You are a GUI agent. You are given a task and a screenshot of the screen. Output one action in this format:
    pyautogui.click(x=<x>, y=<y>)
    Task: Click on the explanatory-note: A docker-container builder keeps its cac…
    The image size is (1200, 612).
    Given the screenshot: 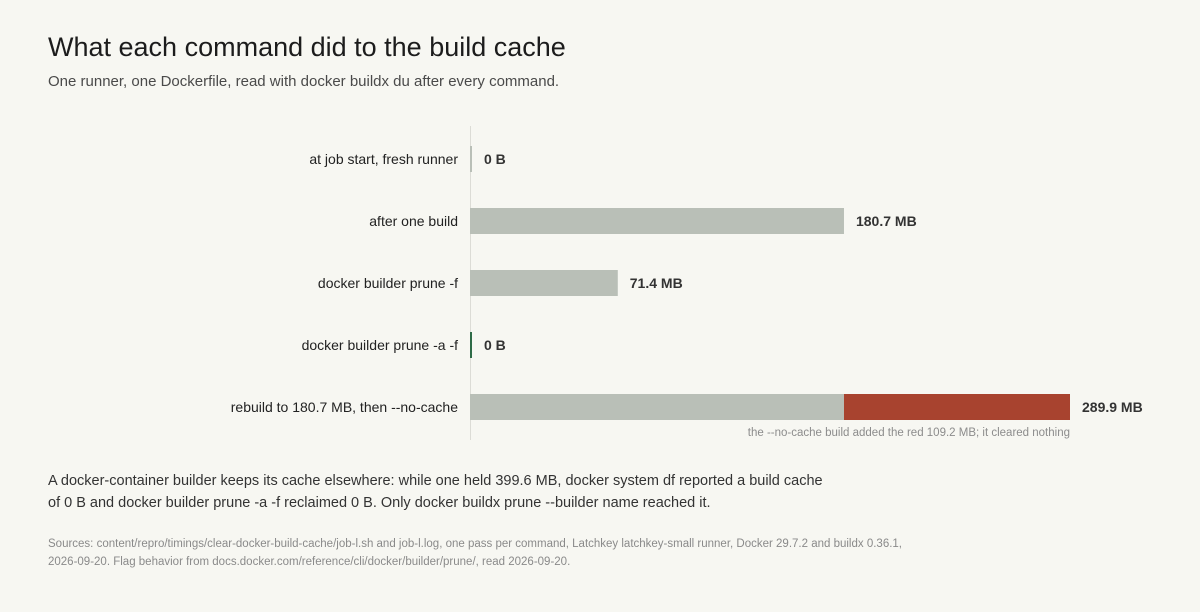 What is the action you would take?
    pyautogui.click(x=435, y=492)
    